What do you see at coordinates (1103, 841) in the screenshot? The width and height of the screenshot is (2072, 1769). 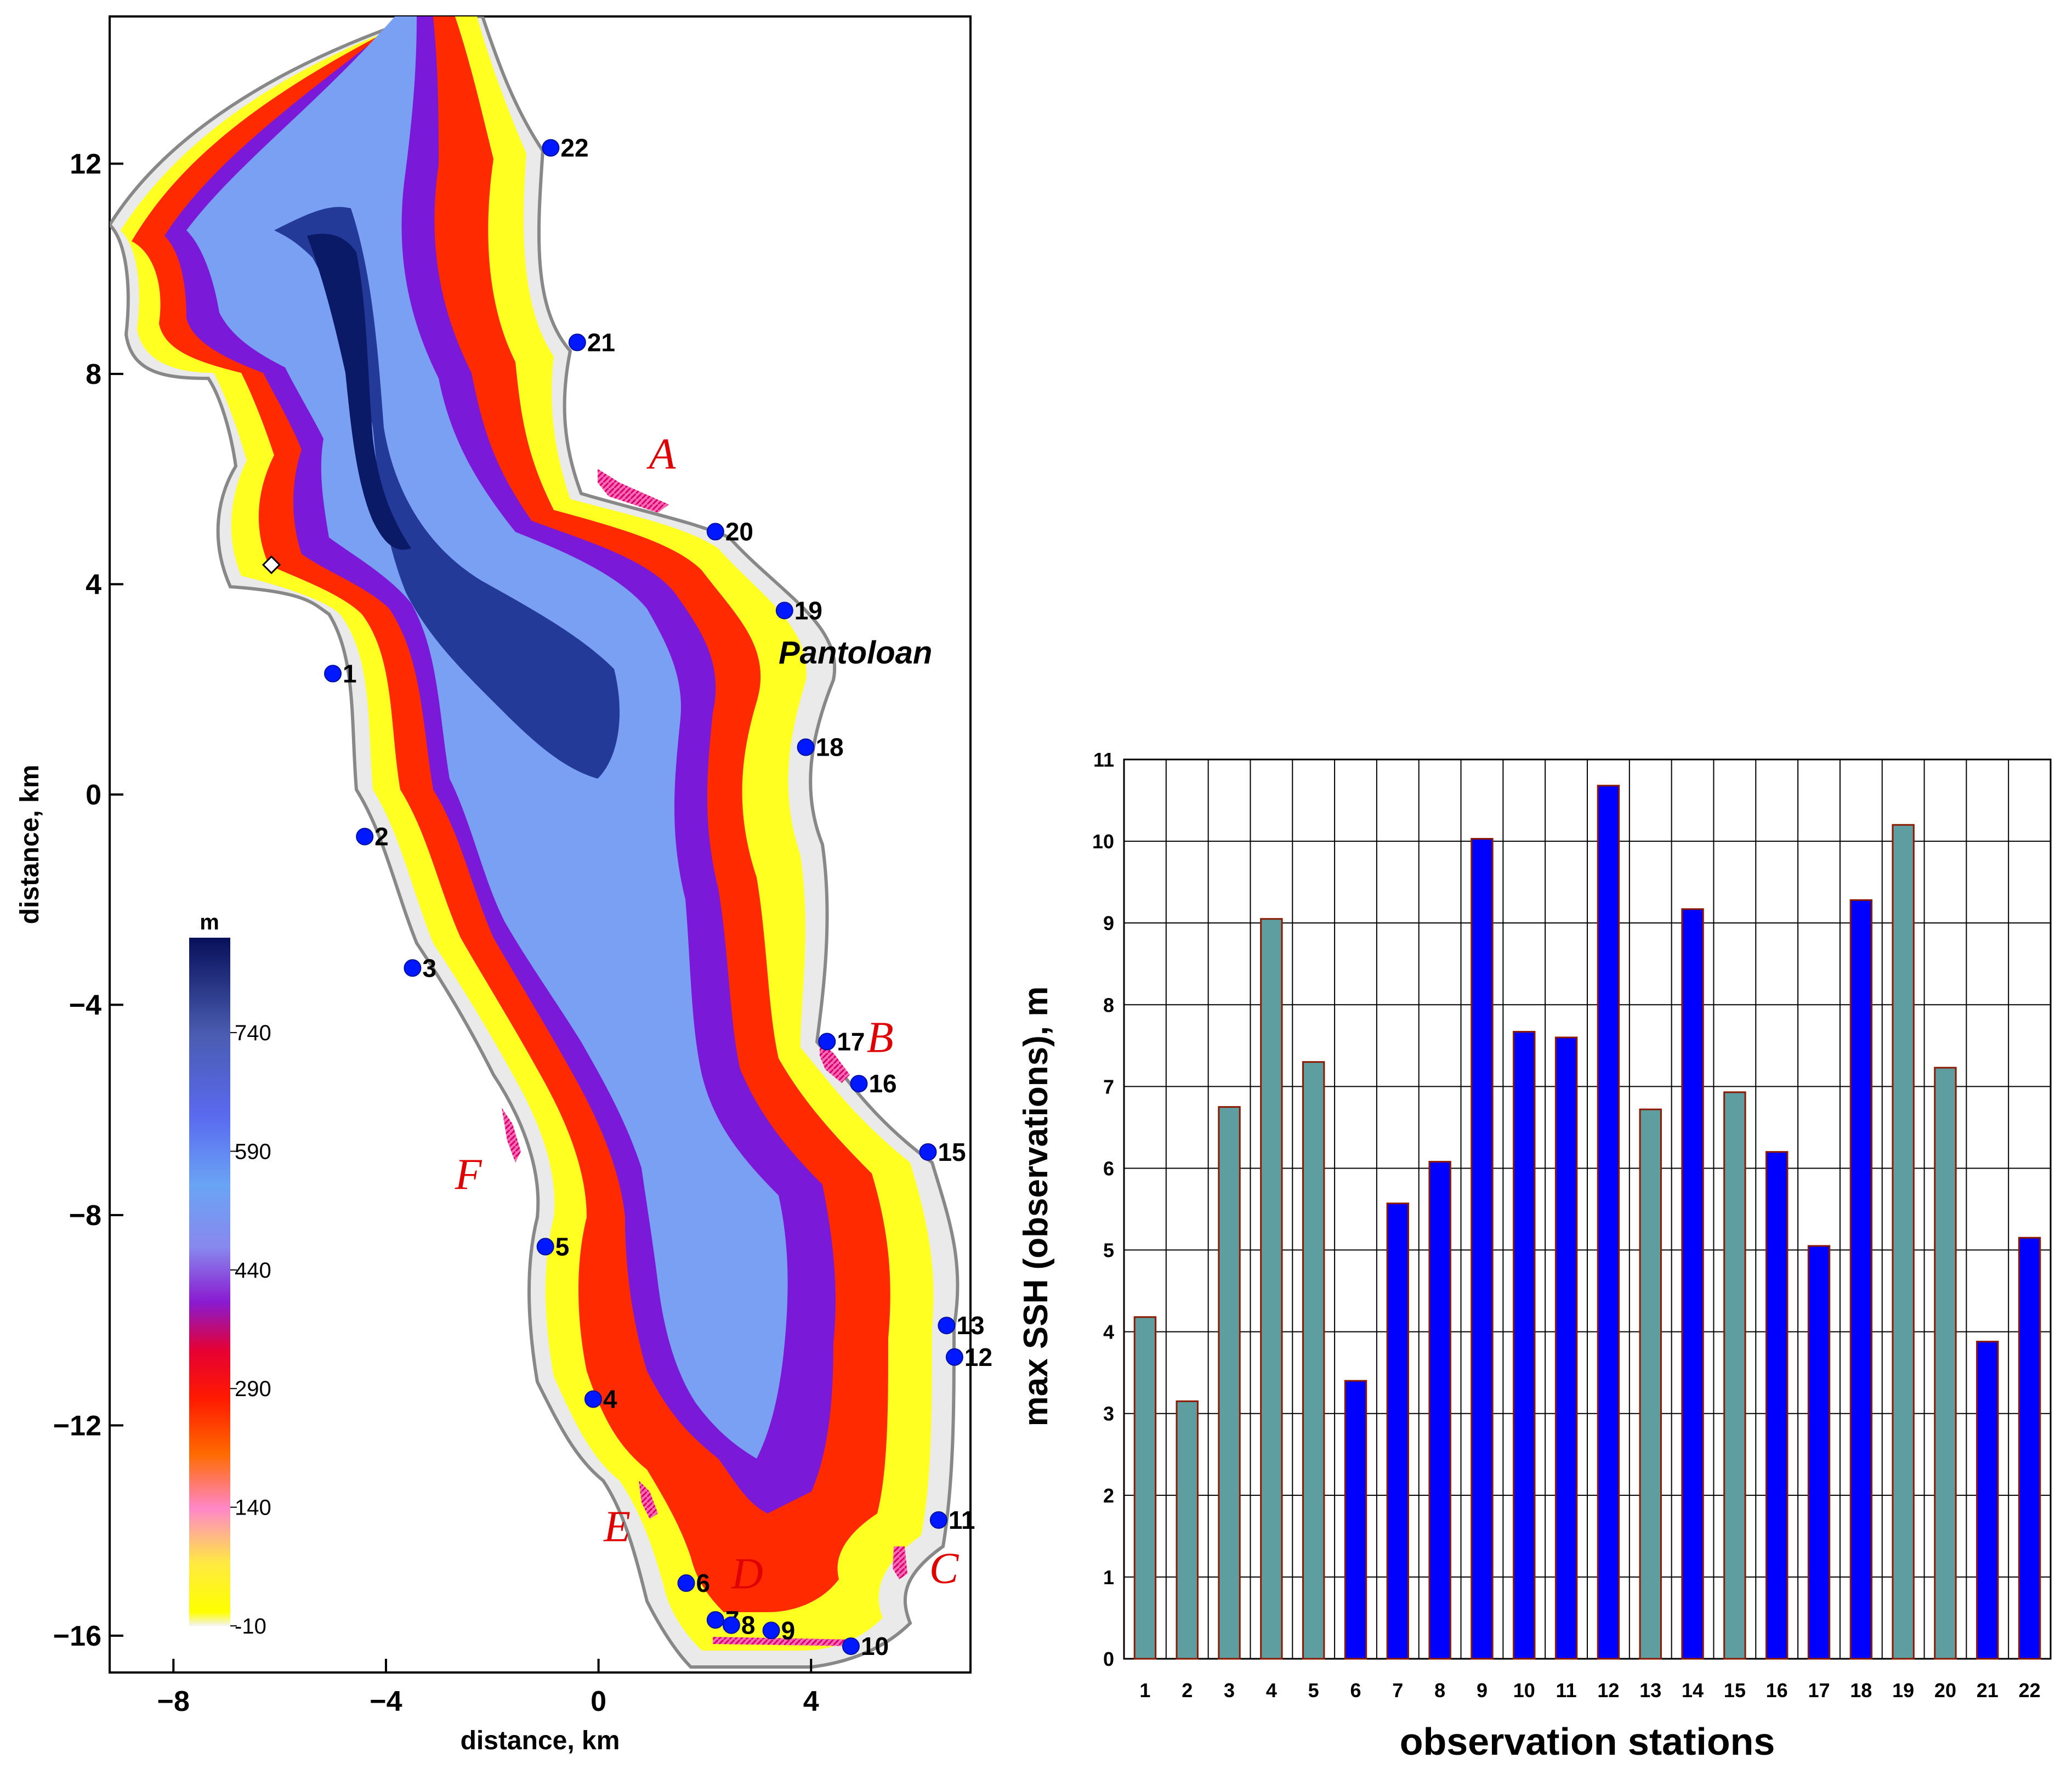 I see `bar-y-tick-label: 10` at bounding box center [1103, 841].